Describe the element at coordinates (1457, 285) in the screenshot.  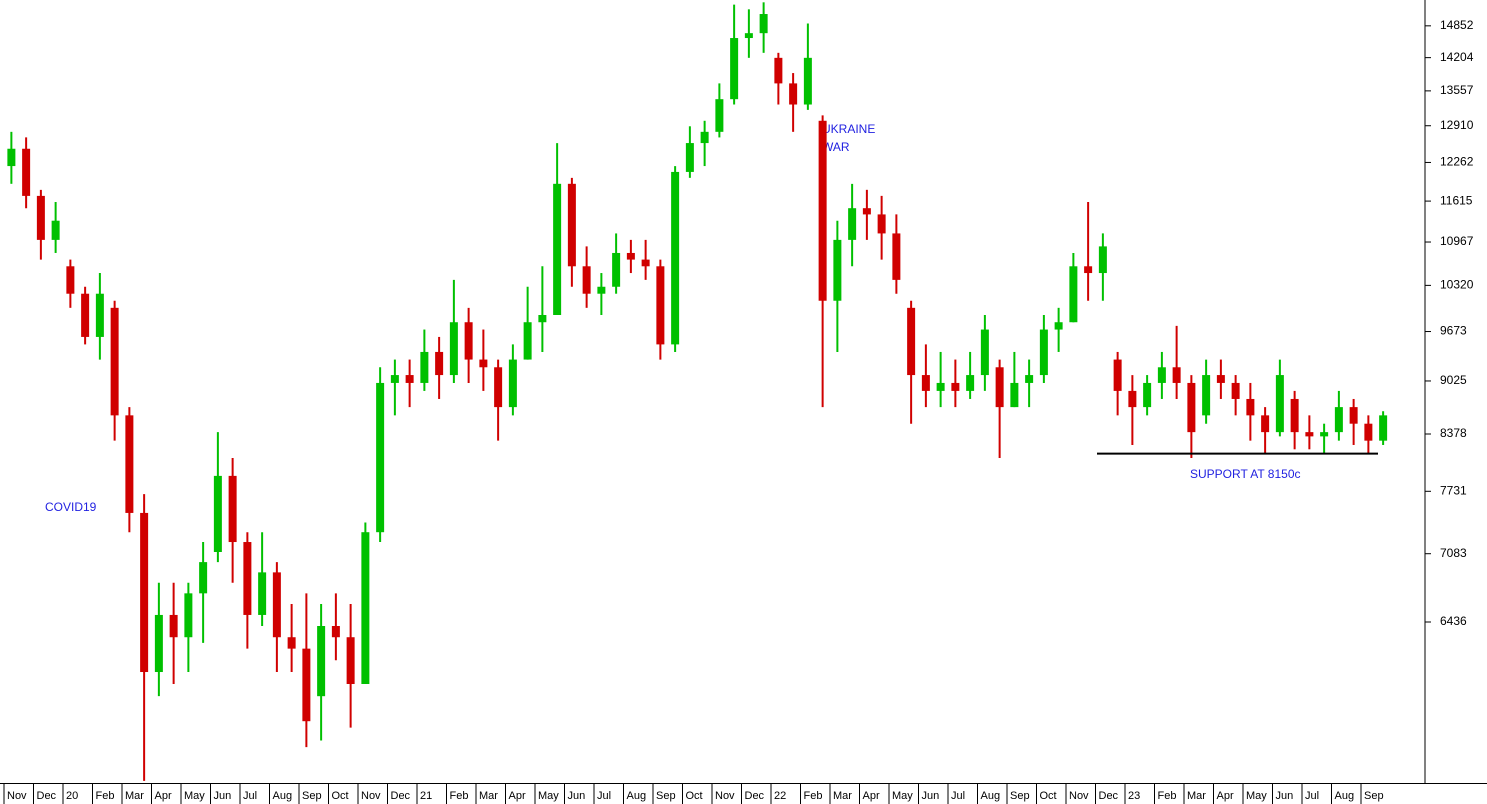
I see `y-tick-label: 10320` at that location.